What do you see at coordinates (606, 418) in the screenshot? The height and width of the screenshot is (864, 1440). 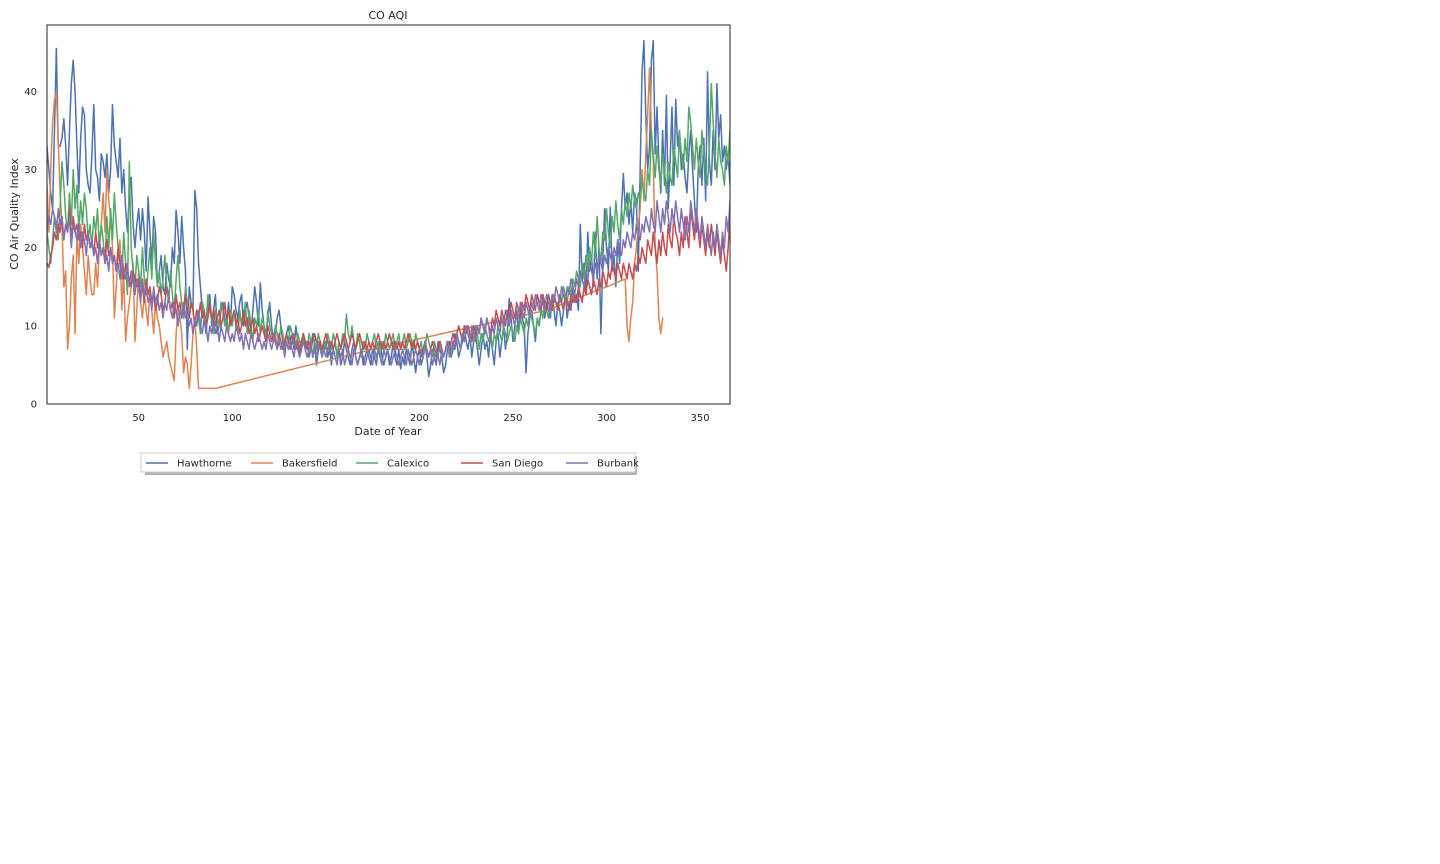 I see `x-tick-label: 300` at bounding box center [606, 418].